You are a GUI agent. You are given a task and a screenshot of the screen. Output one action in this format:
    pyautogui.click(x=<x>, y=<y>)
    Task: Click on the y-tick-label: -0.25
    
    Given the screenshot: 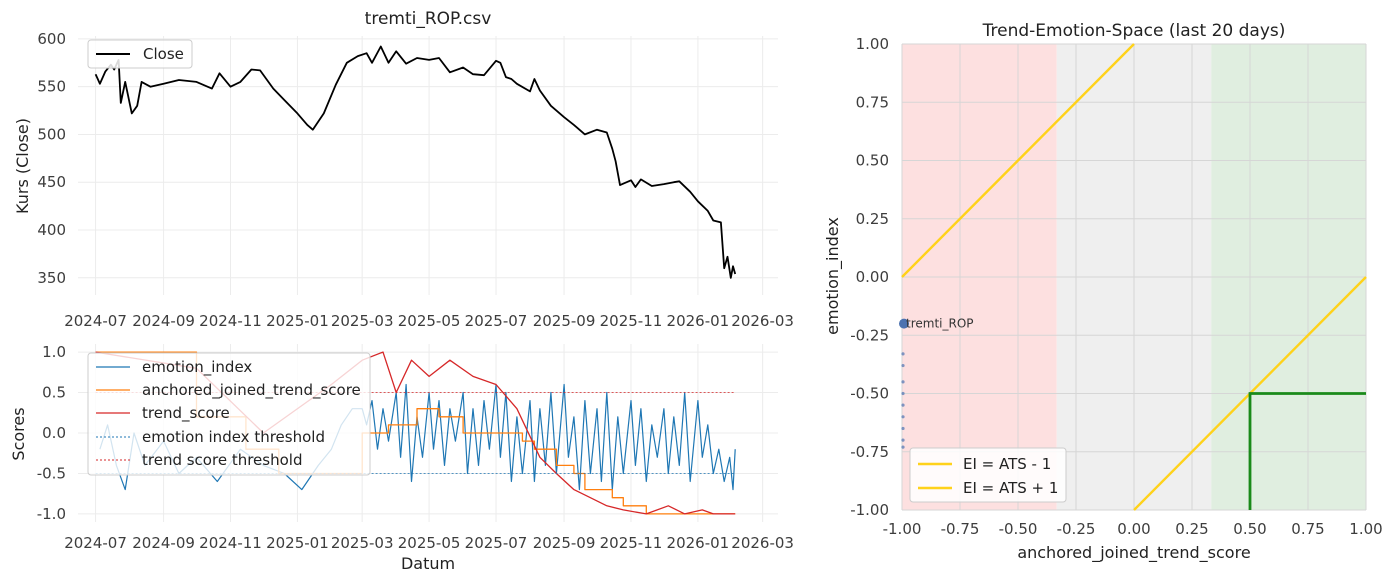 What is the action you would take?
    pyautogui.click(x=869, y=335)
    